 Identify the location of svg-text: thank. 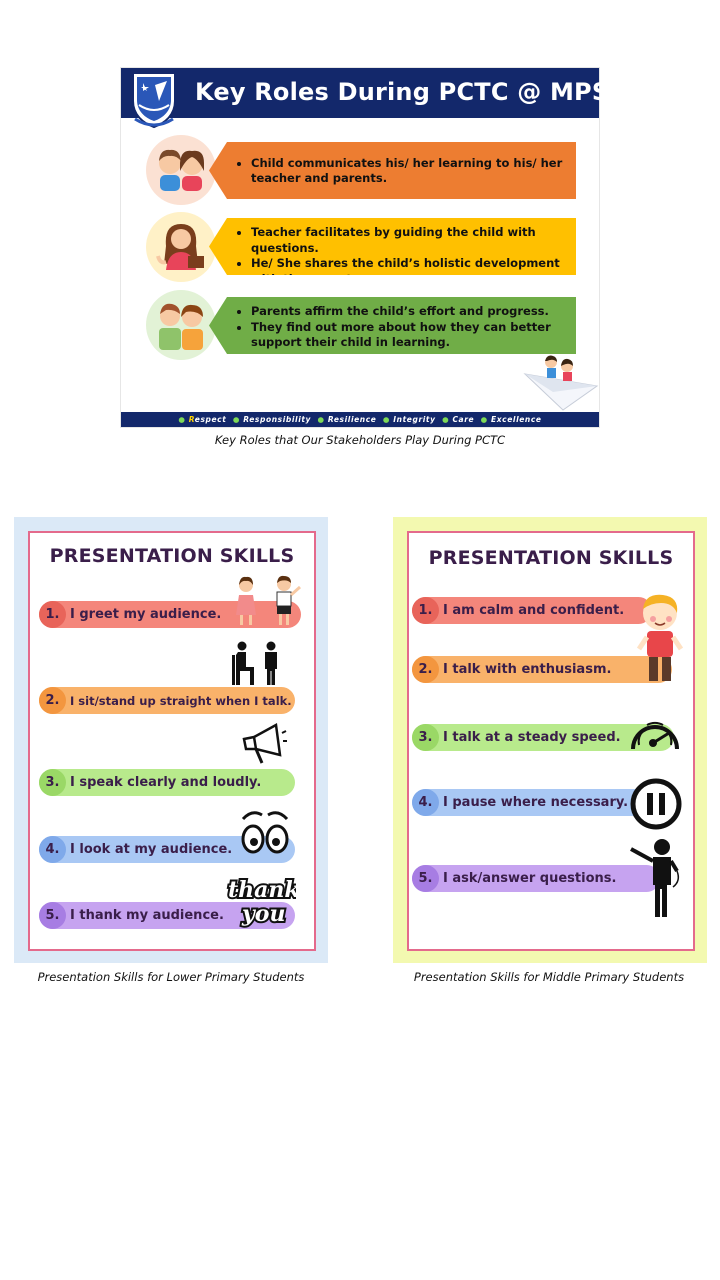
(262, 890).